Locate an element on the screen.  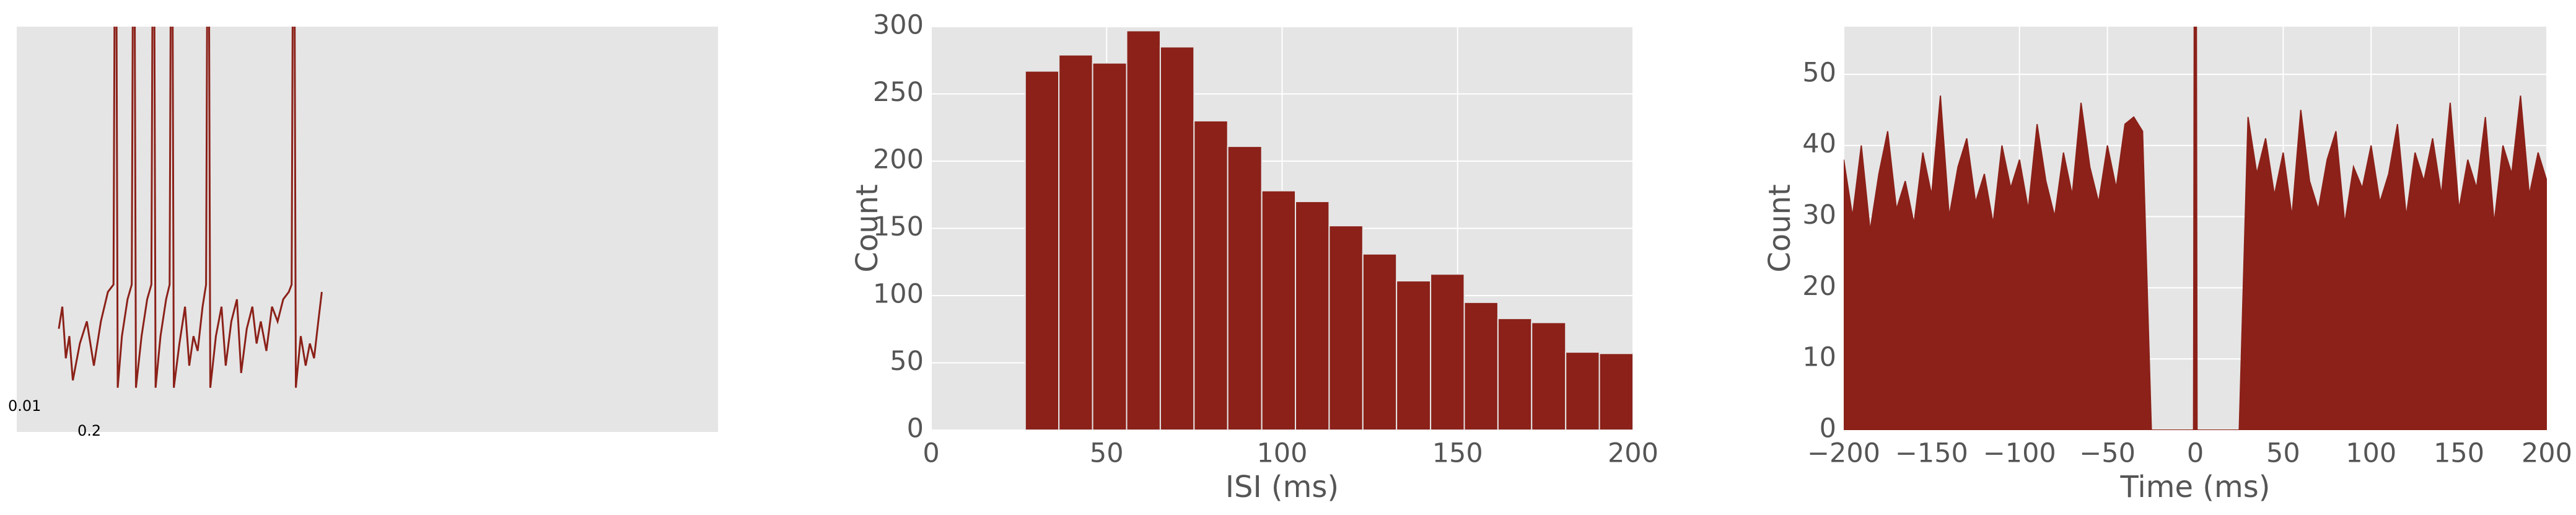
x-tick-label: −50 is located at coordinates (2107, 453).